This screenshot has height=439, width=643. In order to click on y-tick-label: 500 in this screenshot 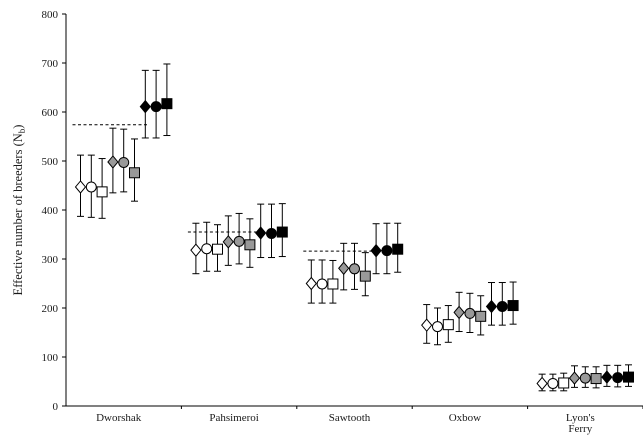, I will do `click(50, 162)`.